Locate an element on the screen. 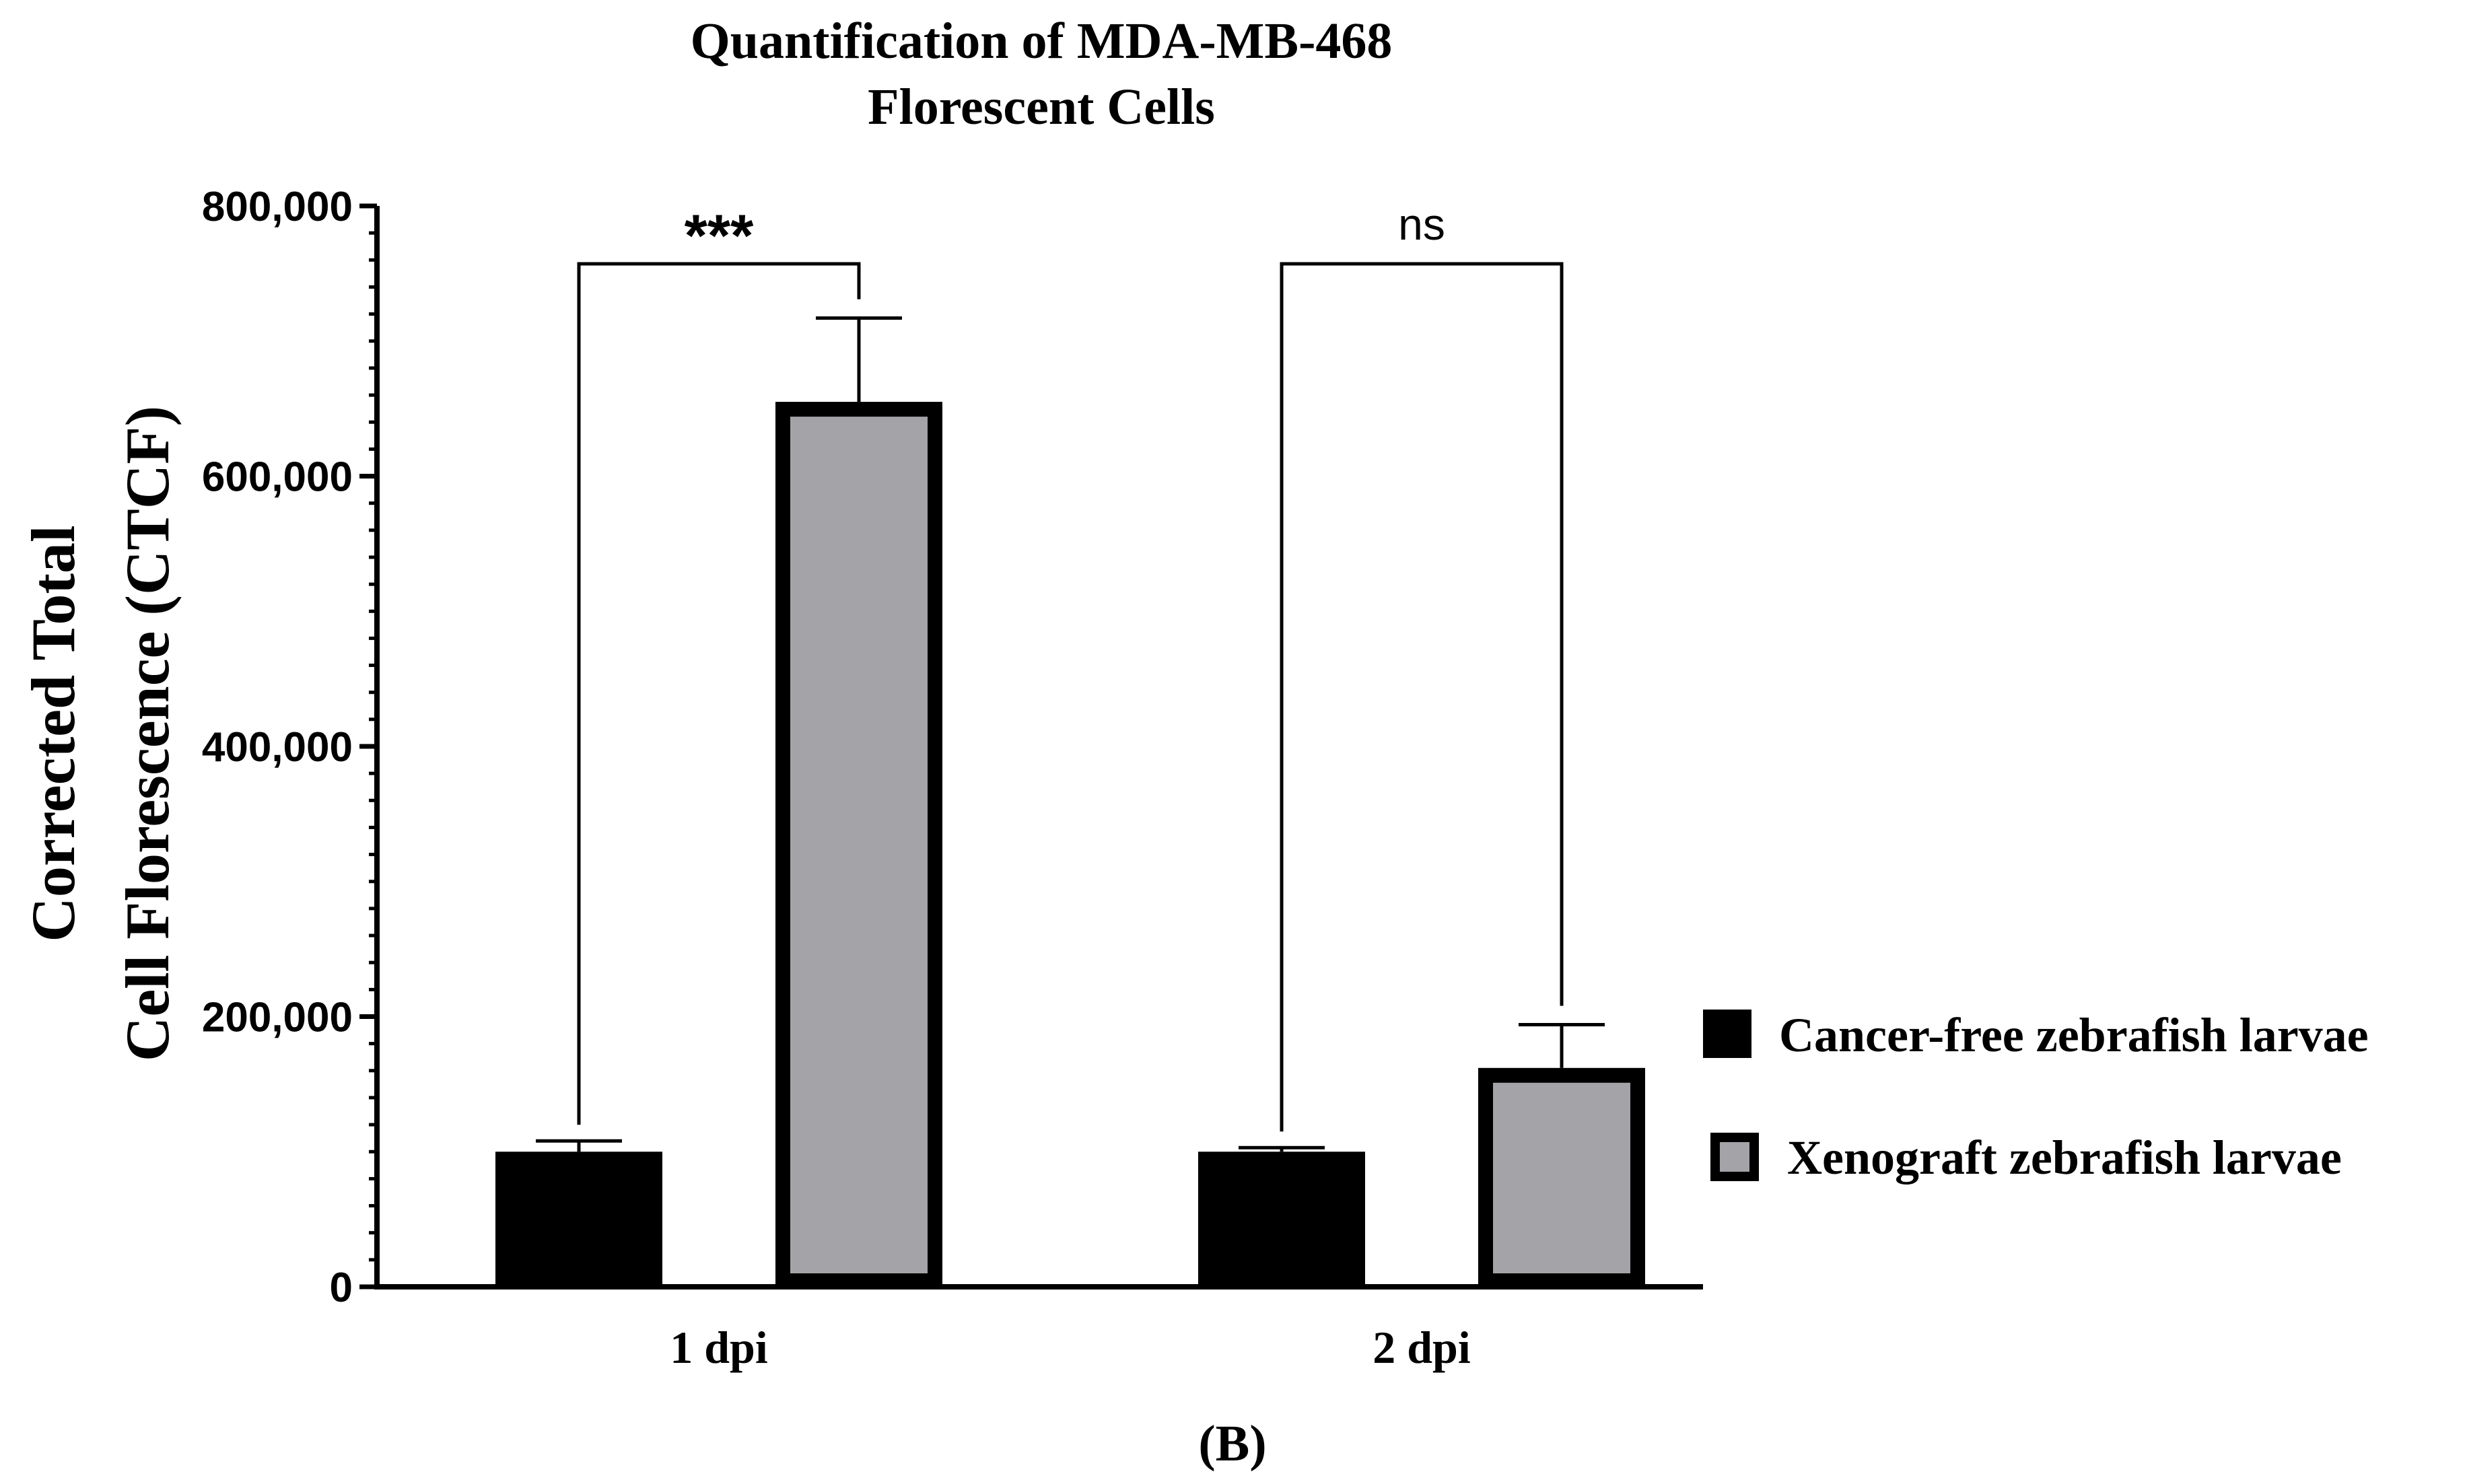 This screenshot has height=1484, width=2465. x-tick-label: 2 dpi is located at coordinates (1422, 1348).